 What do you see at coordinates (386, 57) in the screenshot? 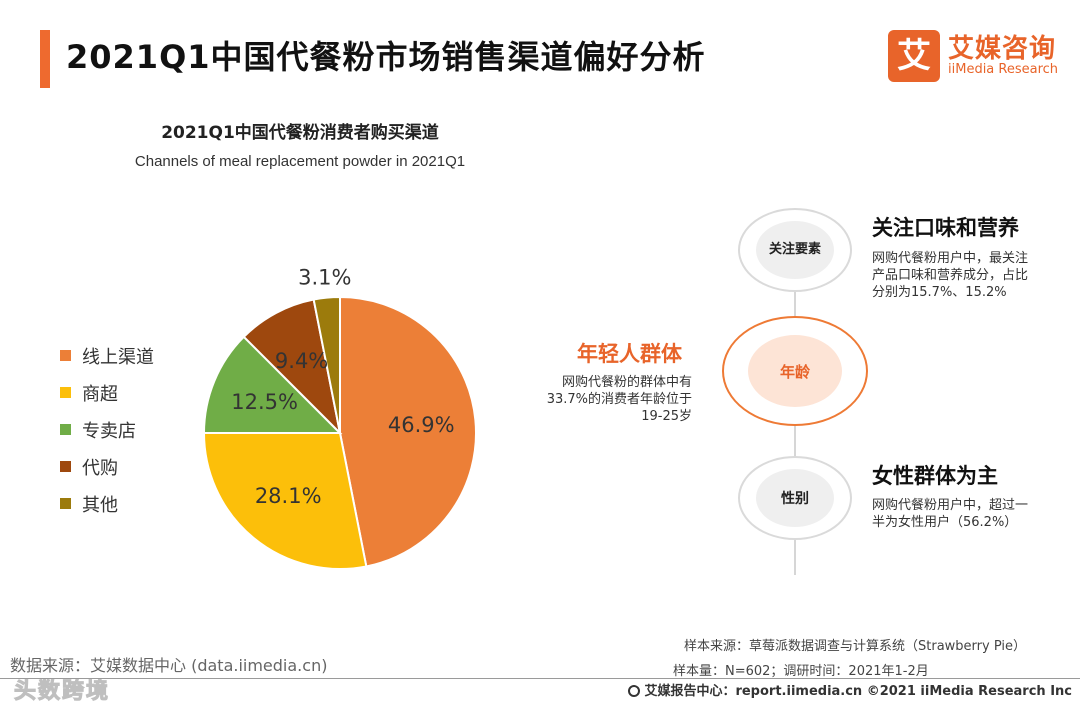
I see `page-title: 2021Q1中国代餐粉市场销售渠道偏好分析` at bounding box center [386, 57].